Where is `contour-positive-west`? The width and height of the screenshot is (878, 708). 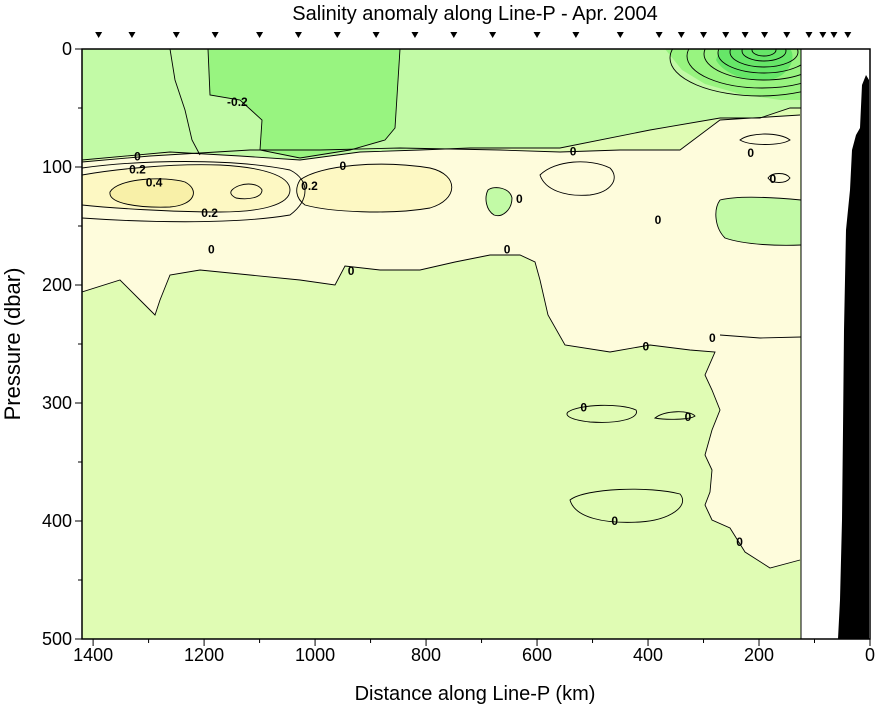 contour-positive-west is located at coordinates (186, 188).